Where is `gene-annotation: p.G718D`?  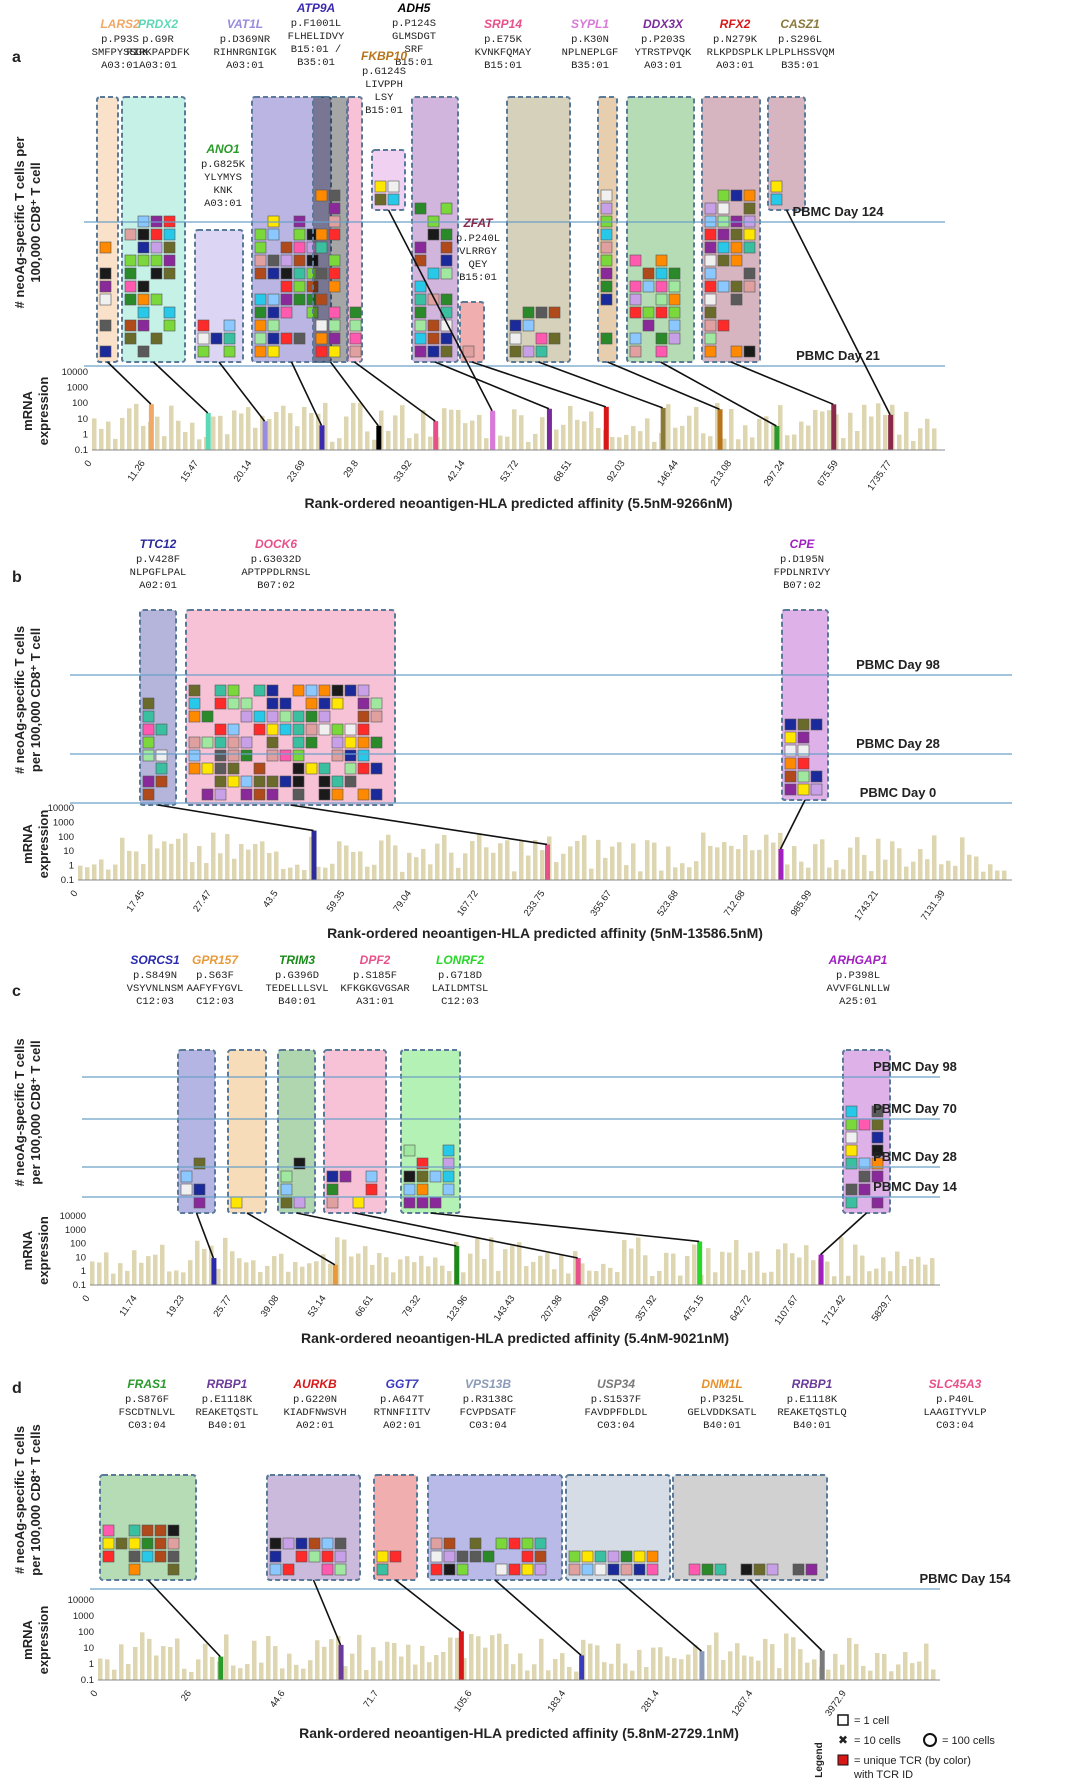
gene-annotation: p.G718D is located at coordinates (460, 976).